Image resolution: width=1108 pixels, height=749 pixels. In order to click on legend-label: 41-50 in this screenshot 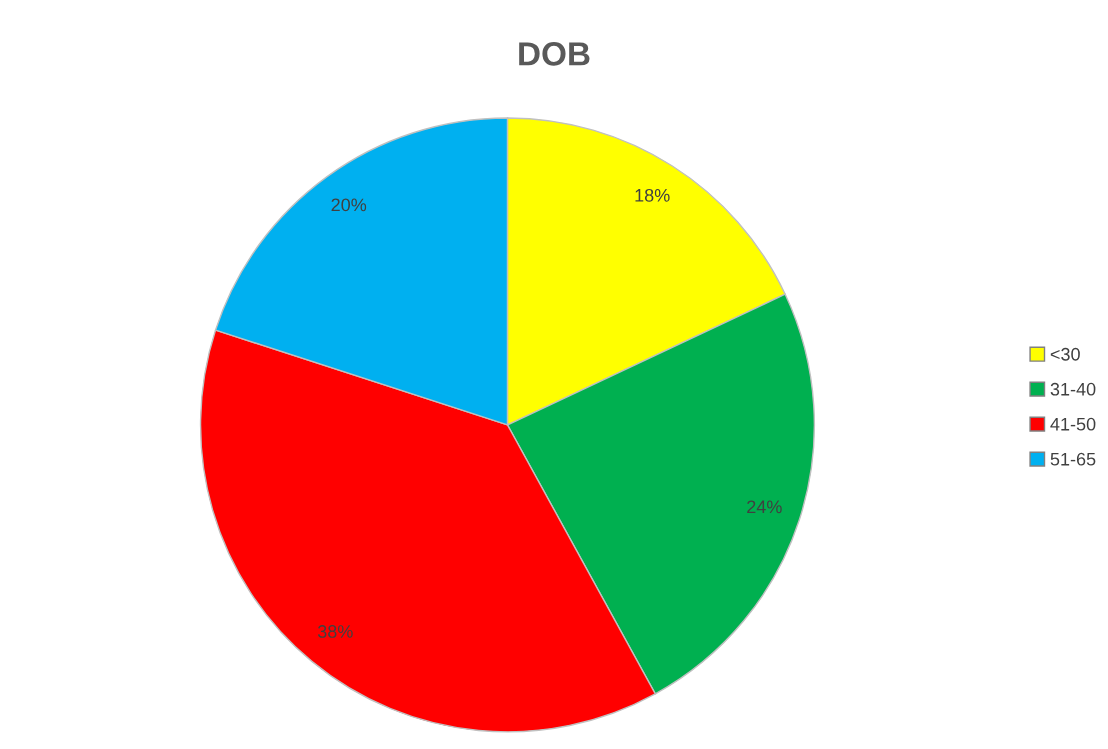, I will do `click(1073, 424)`.